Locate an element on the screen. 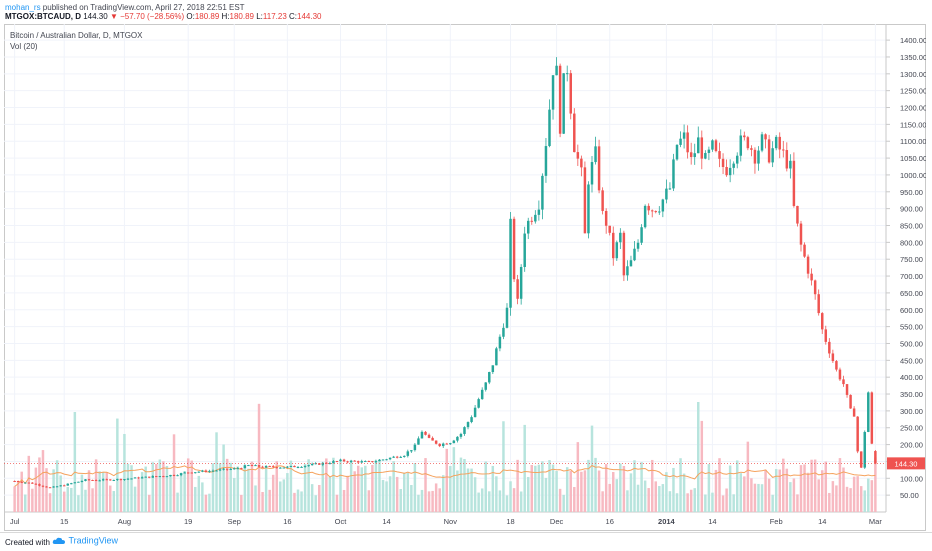  tradingview-brand-text: TradingView is located at coordinates (93, 540).